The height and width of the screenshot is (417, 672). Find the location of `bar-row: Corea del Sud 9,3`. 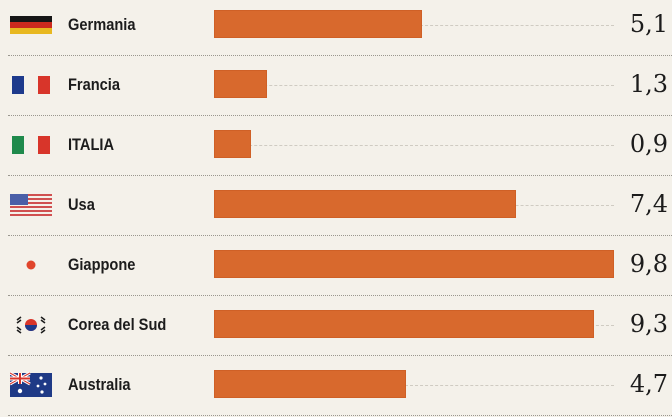

bar-row: Corea del Sud 9,3 is located at coordinates (336, 326).